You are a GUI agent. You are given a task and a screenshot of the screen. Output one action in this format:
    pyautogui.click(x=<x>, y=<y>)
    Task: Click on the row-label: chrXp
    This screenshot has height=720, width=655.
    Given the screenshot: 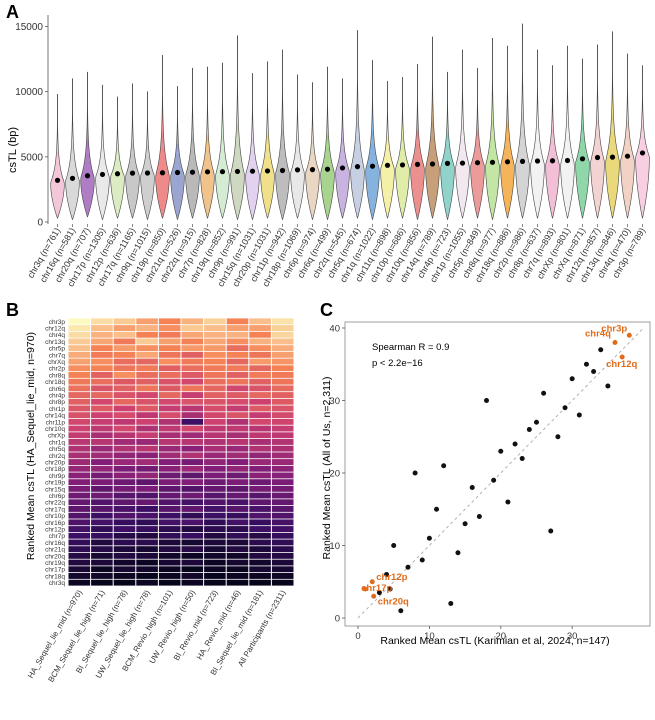 What is the action you would take?
    pyautogui.click(x=56, y=436)
    